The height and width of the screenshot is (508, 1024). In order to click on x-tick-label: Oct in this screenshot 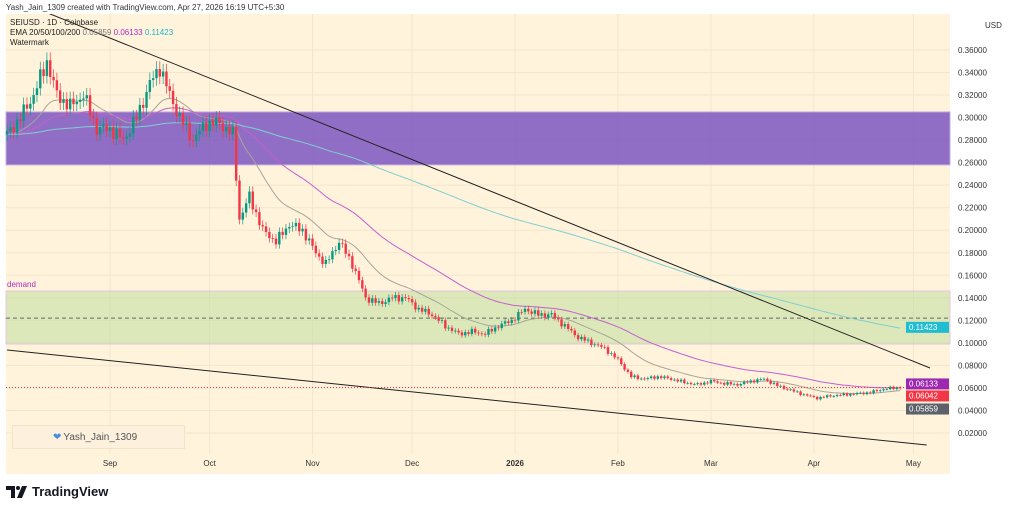, I will do `click(209, 463)`.